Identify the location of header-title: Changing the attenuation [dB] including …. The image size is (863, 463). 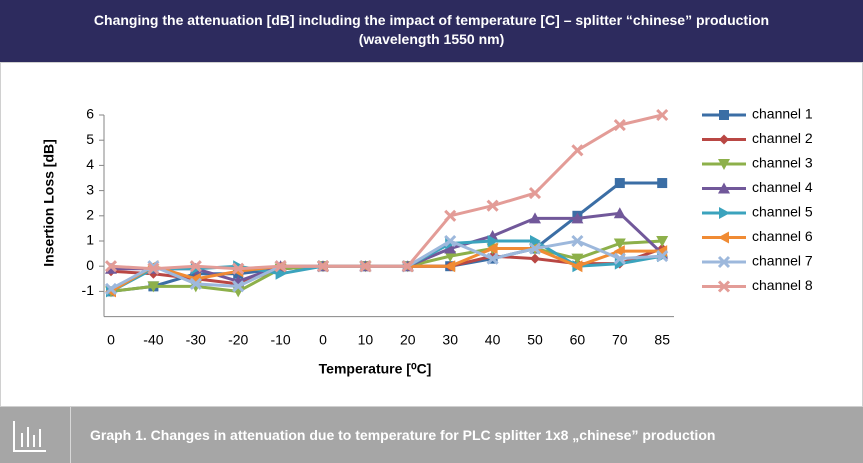
(431, 20).